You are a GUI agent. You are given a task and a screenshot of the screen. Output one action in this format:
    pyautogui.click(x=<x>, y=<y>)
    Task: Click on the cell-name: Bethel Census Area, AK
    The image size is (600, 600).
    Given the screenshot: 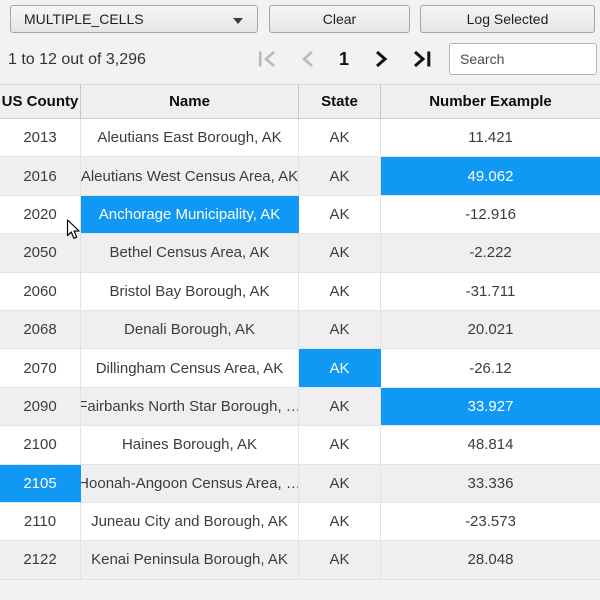 What is the action you would take?
    pyautogui.click(x=190, y=253)
    